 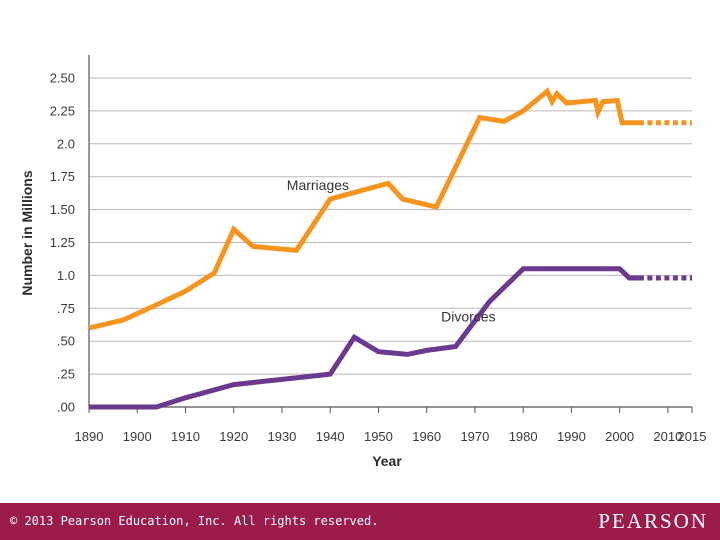 I want to click on y-tick-label: .00, so click(x=66, y=407).